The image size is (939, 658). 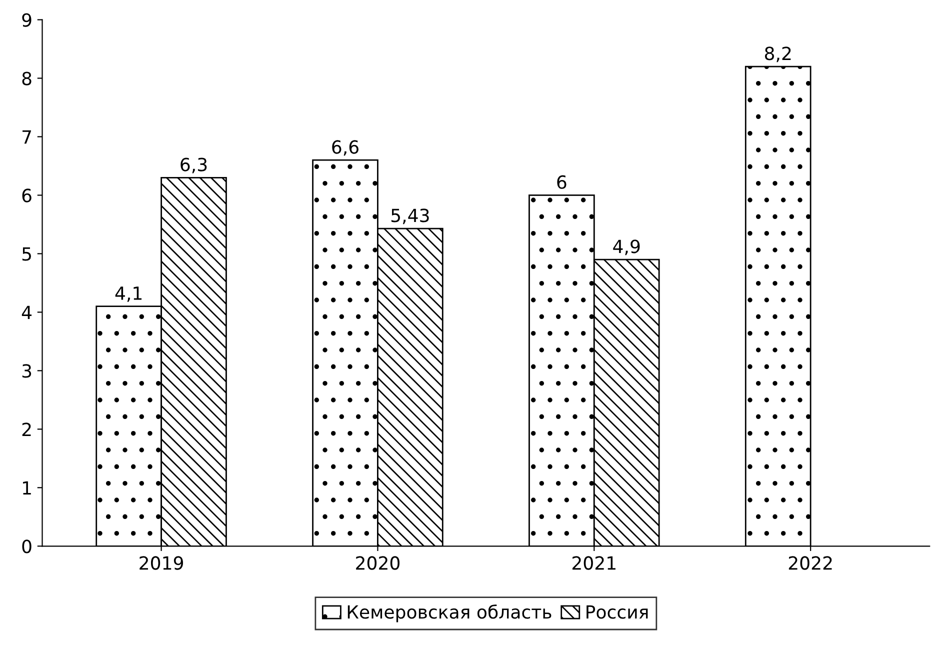 I want to click on data-label: 6,6, so click(x=345, y=148).